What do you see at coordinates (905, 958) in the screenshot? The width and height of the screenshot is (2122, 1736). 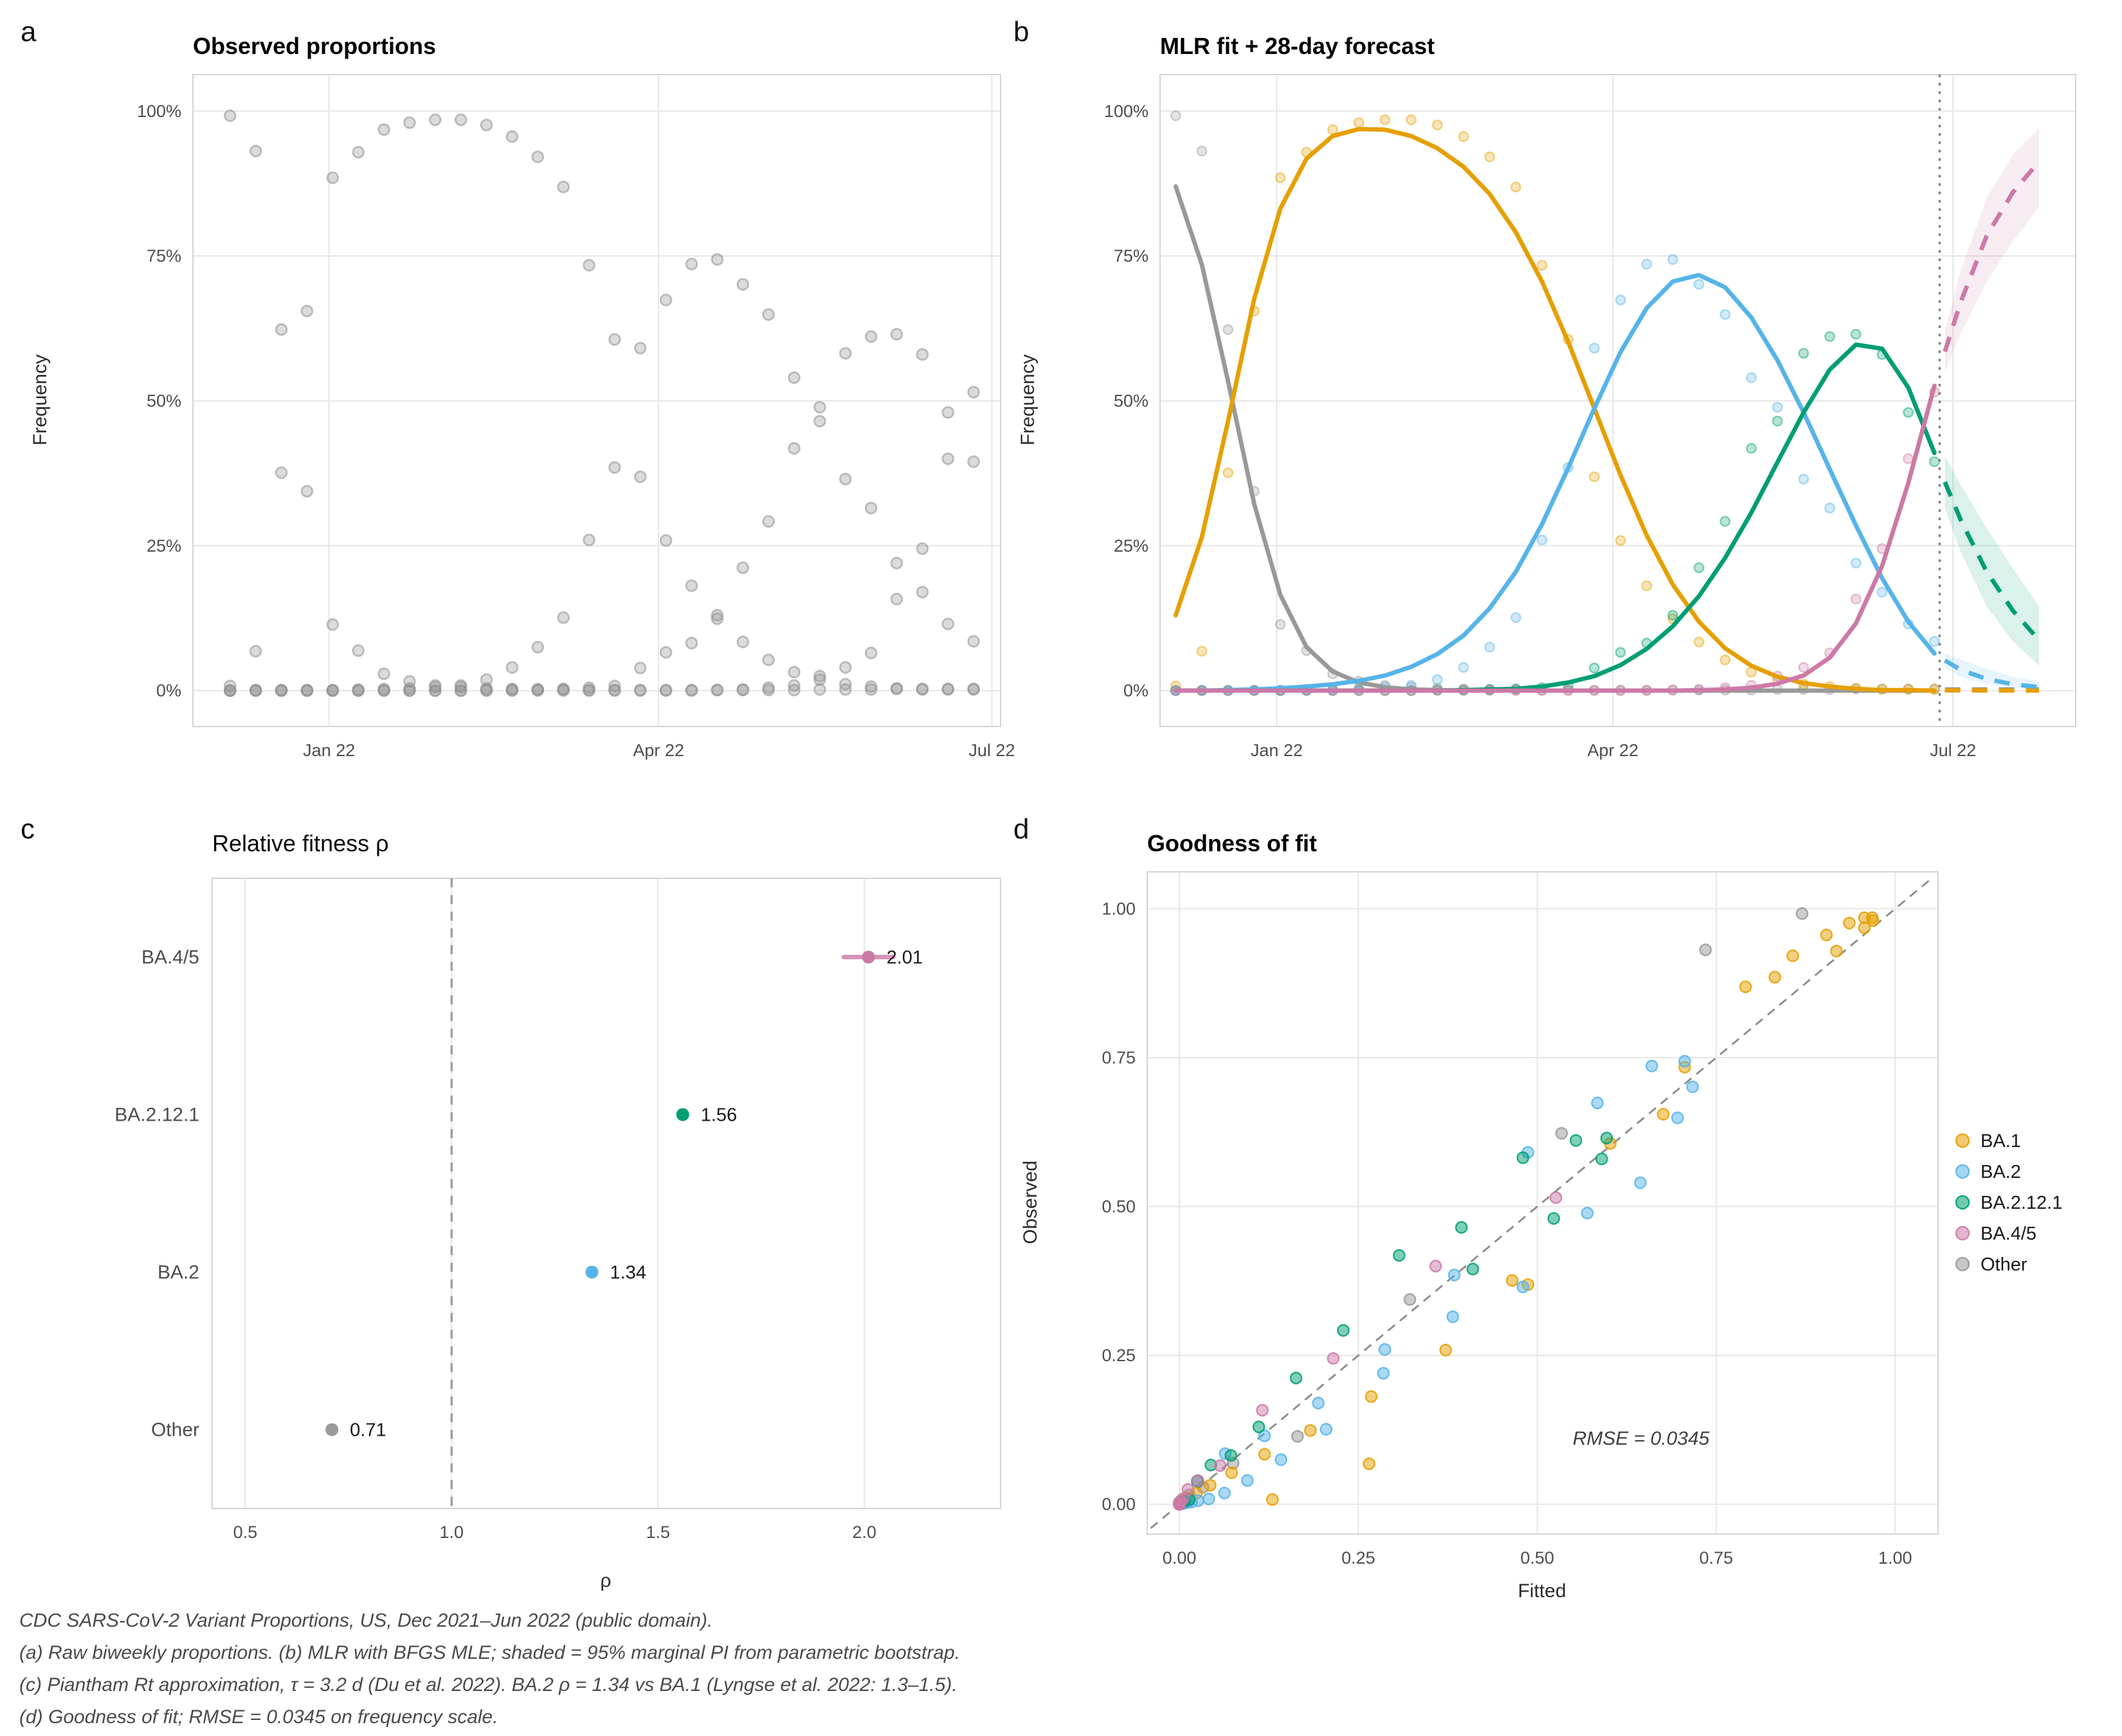 I see `value-label-BA.4/5: 2.01` at bounding box center [905, 958].